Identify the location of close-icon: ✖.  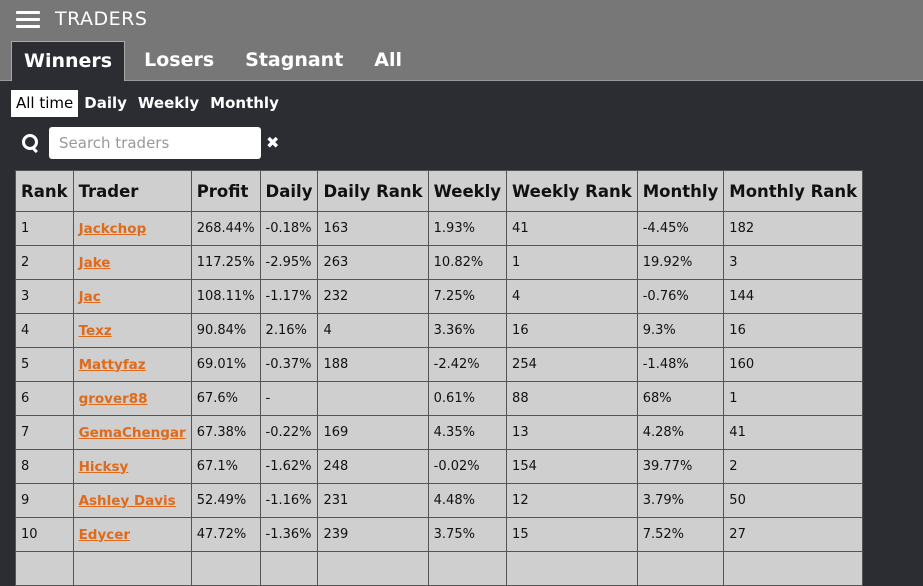
(273, 142).